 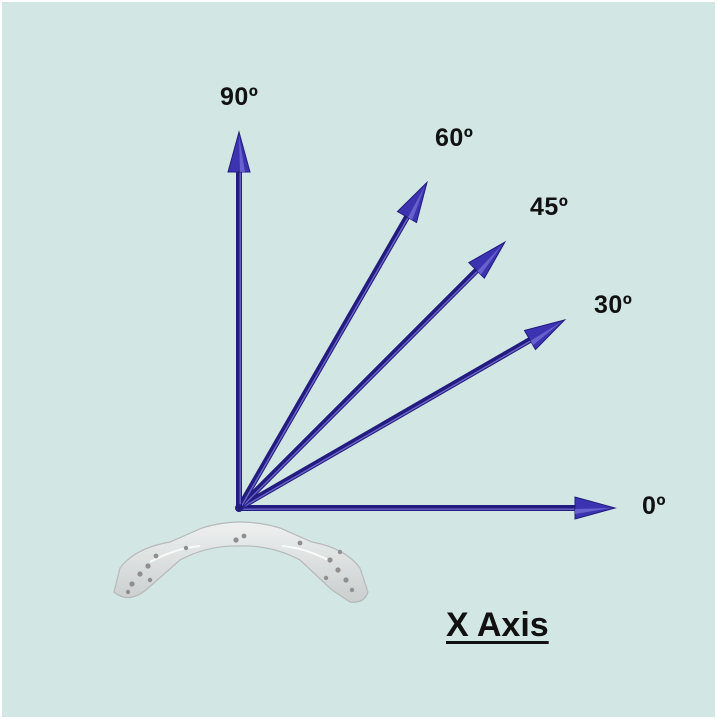 I want to click on angle-label-30: 30º, so click(x=613, y=305).